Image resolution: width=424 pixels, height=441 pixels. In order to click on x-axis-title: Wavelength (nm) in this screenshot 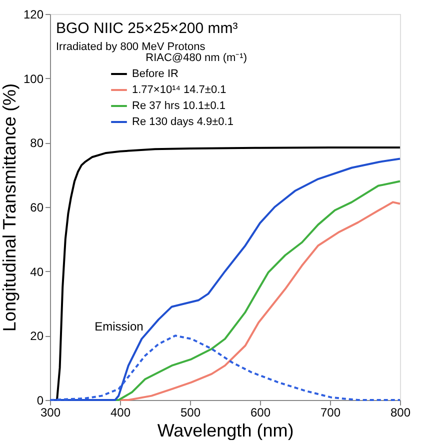, I will do `click(225, 430)`.